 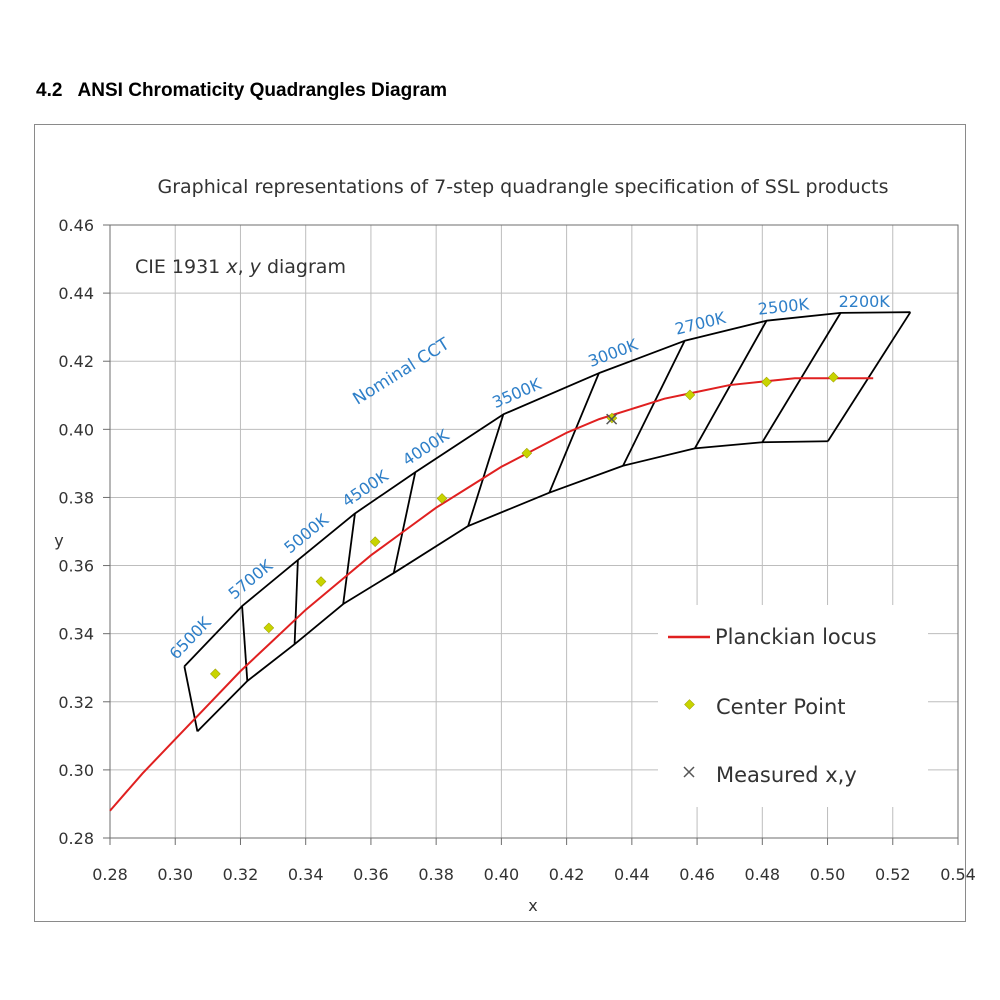 What do you see at coordinates (76, 293) in the screenshot?
I see `y-tick-label: 0.44` at bounding box center [76, 293].